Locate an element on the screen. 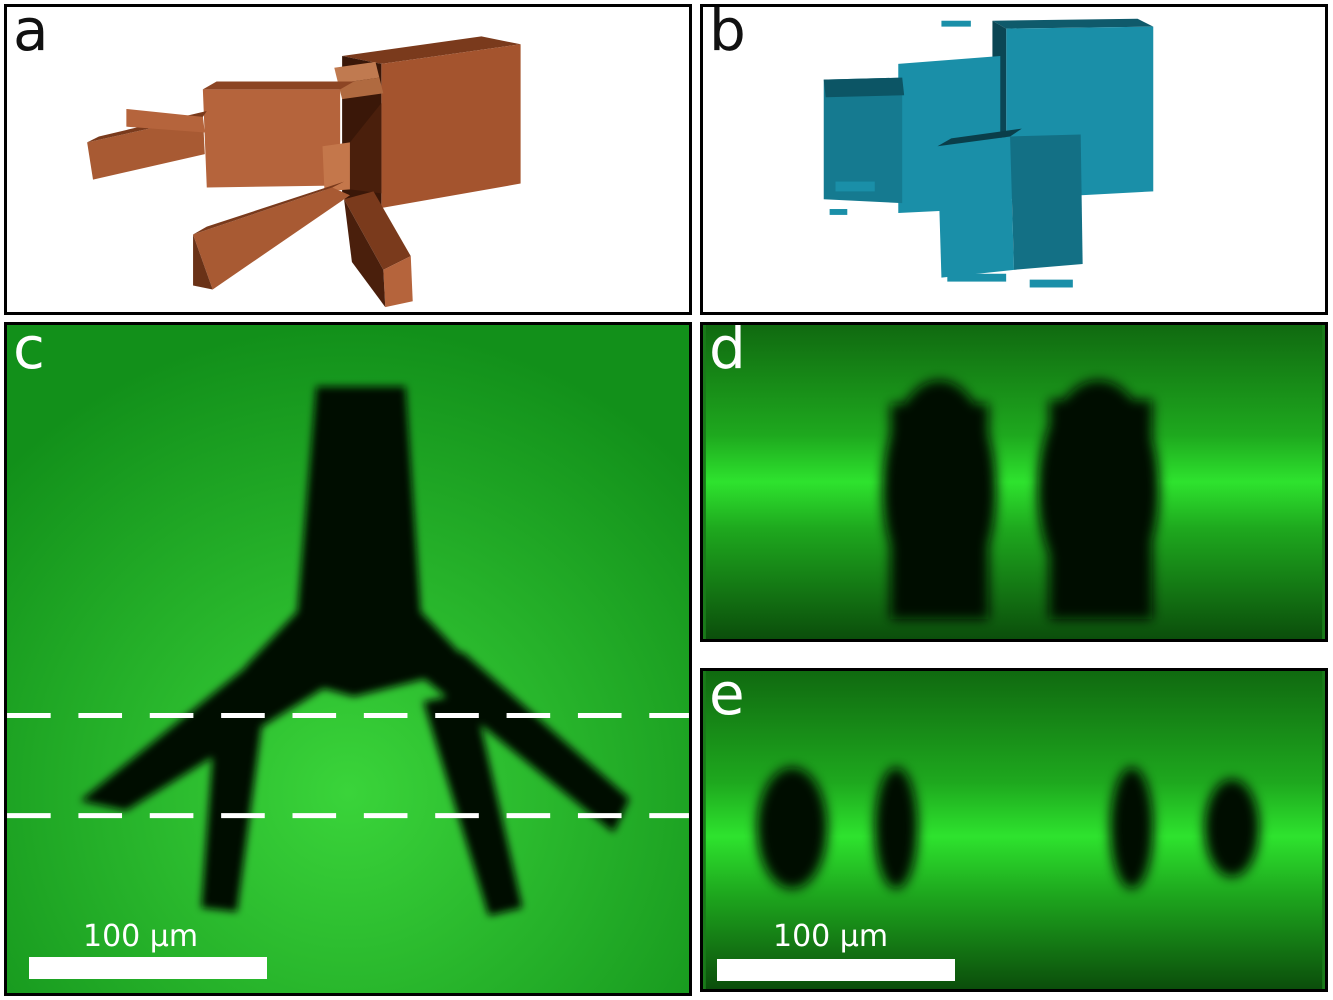  panel-label-d: d is located at coordinates (727, 352).